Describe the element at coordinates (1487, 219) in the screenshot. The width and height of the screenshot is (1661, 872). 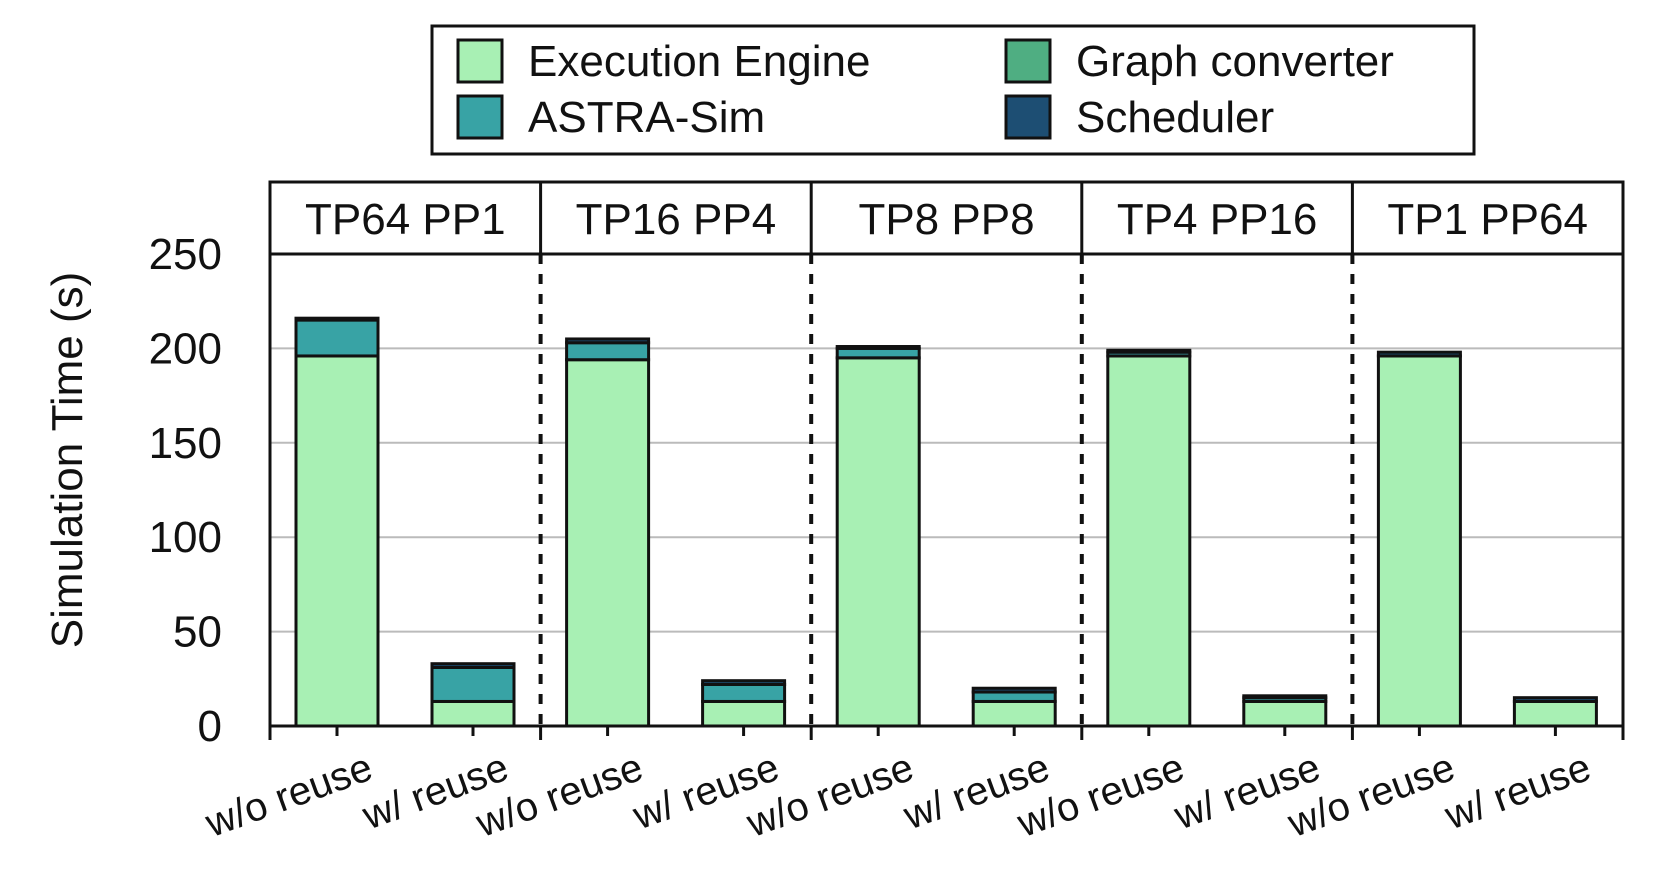
I see `panel-header-label: TP1 PP64` at that location.